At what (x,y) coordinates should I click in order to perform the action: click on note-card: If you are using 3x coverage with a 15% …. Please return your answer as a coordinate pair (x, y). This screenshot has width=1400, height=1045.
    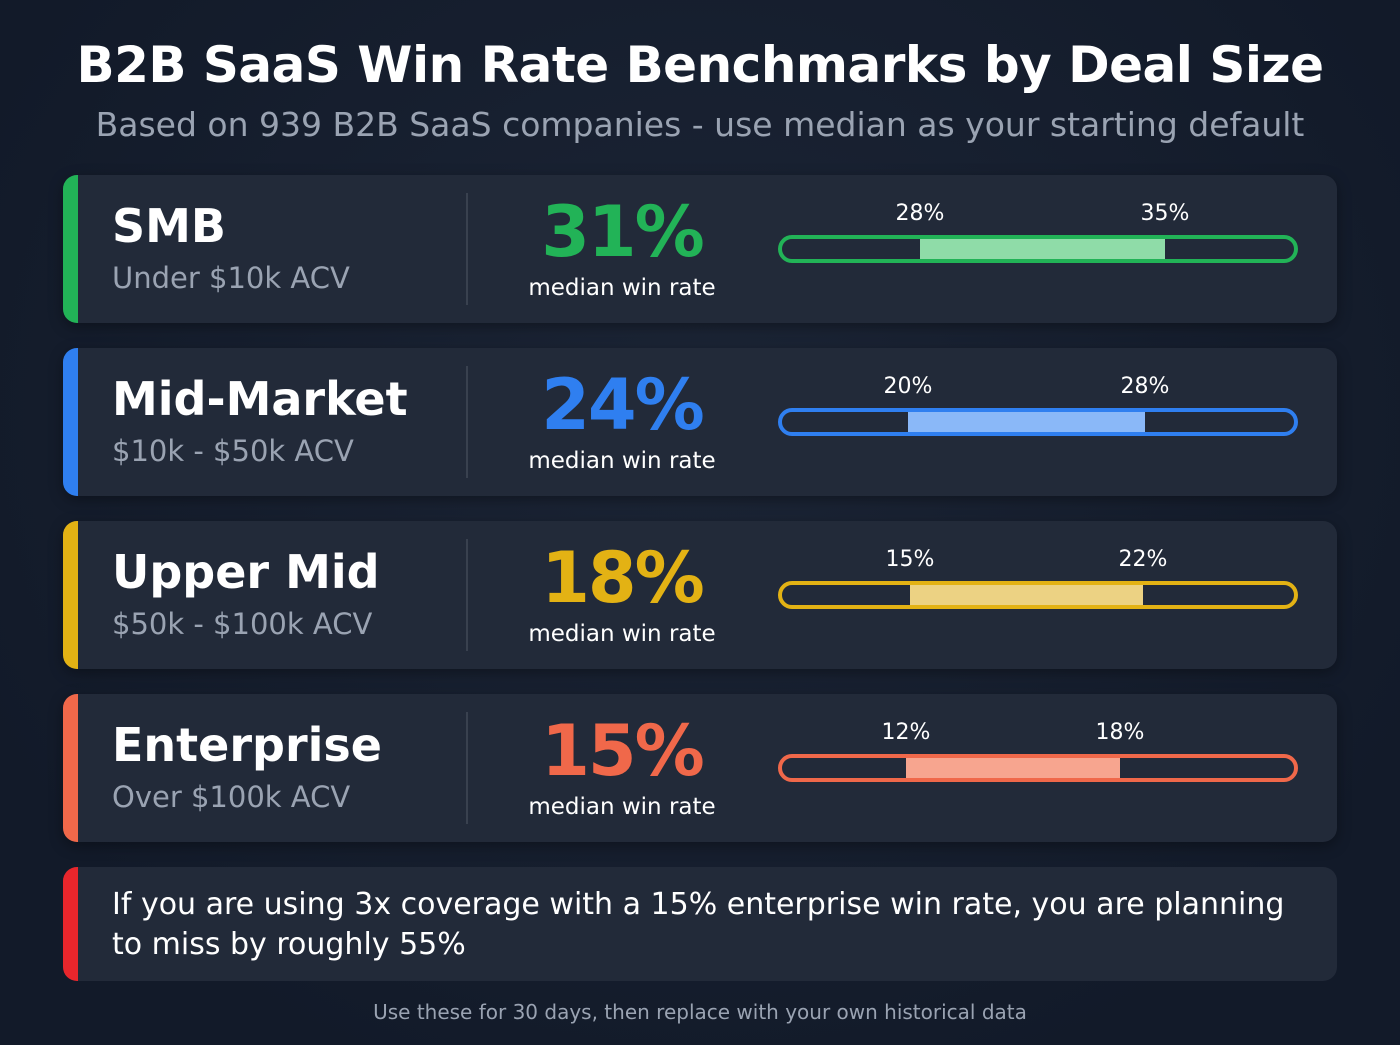
    Looking at the image, I should click on (700, 924).